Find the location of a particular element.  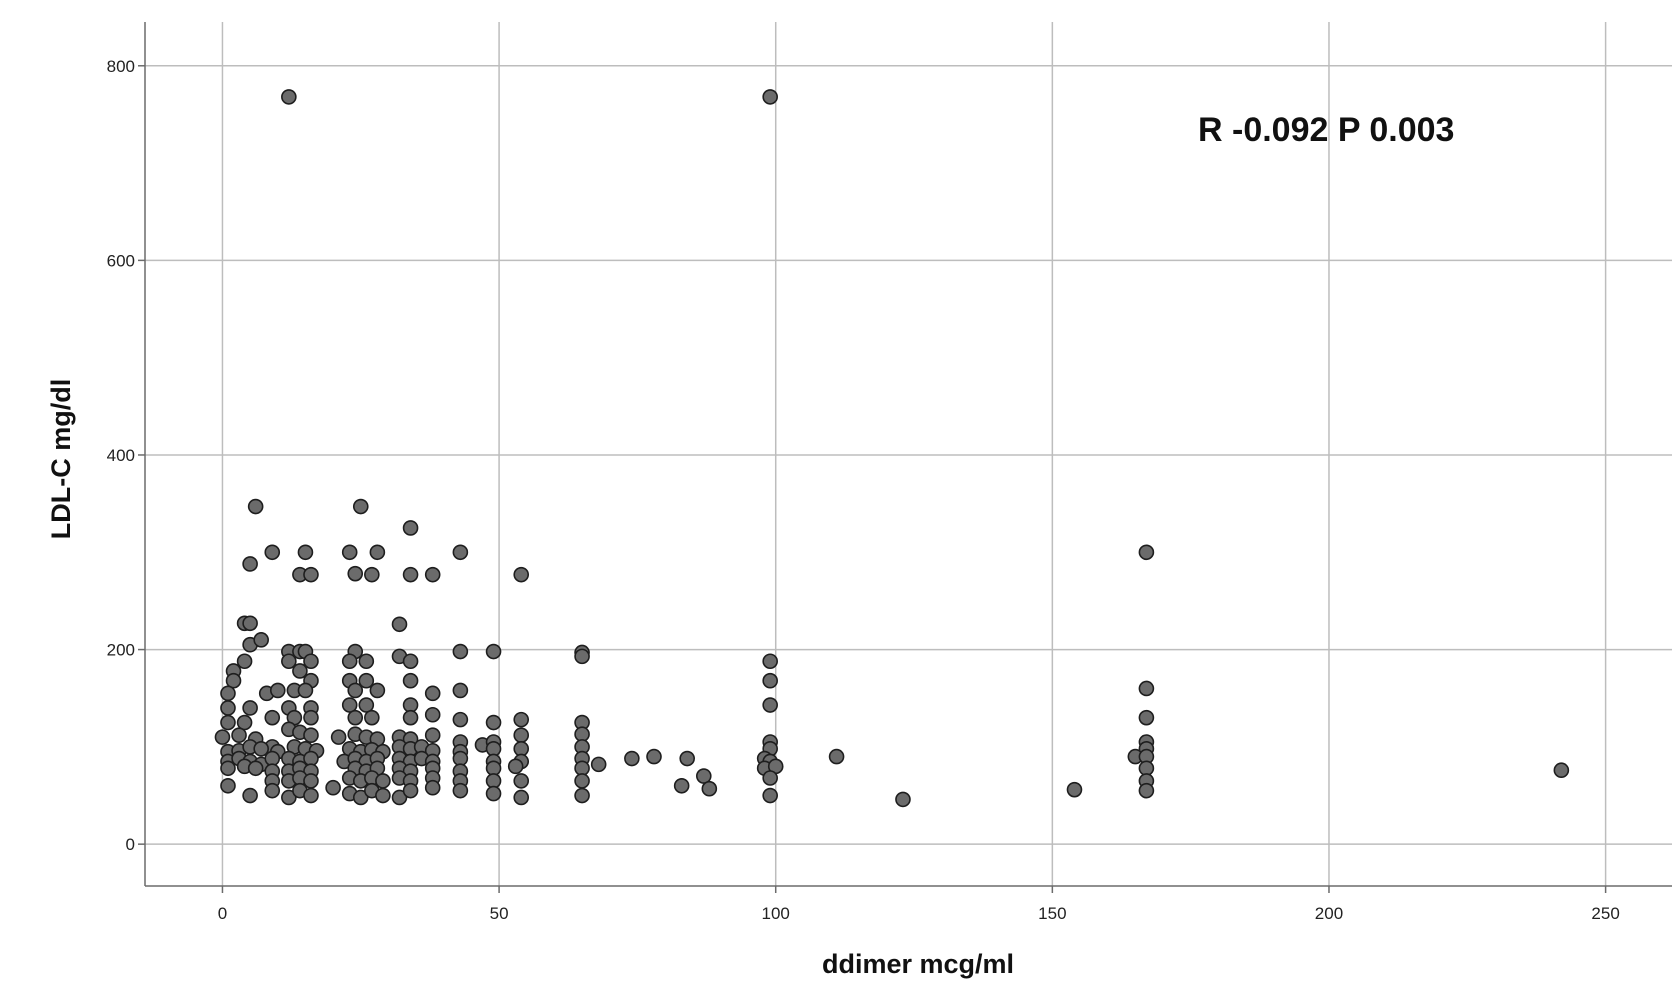

y-axis-title: LDL-C mg/dl is located at coordinates (61, 459).